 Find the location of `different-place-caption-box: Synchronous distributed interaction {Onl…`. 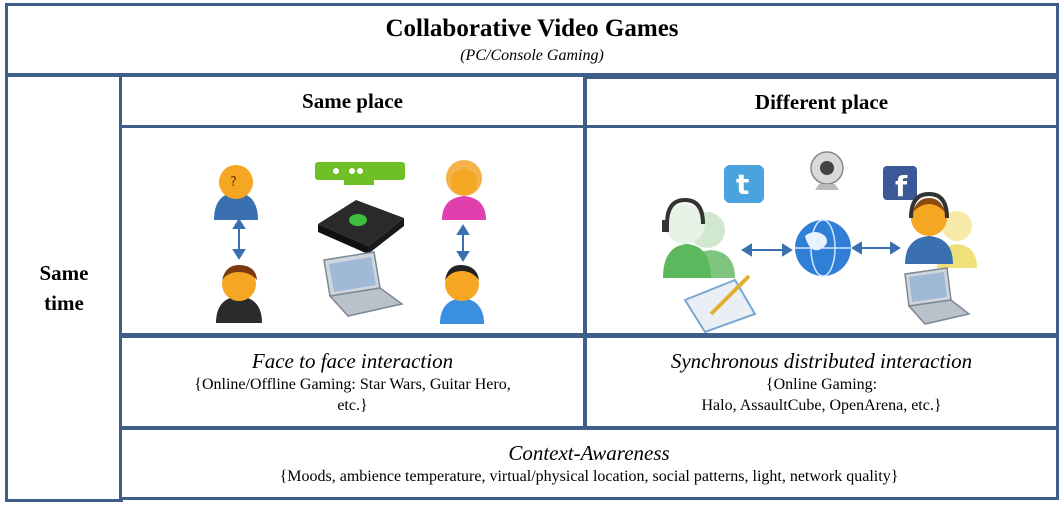

different-place-caption-box: Synchronous distributed interaction {Onl… is located at coordinates (821, 382).